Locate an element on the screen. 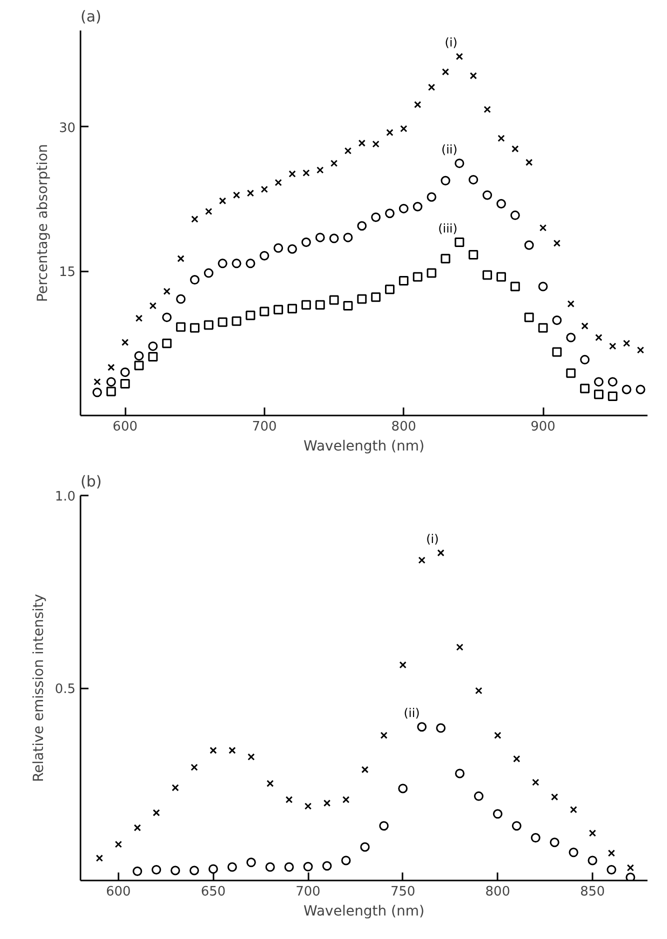 This screenshot has width=667, height=939. y-tick-label: 1.0 is located at coordinates (65, 497).